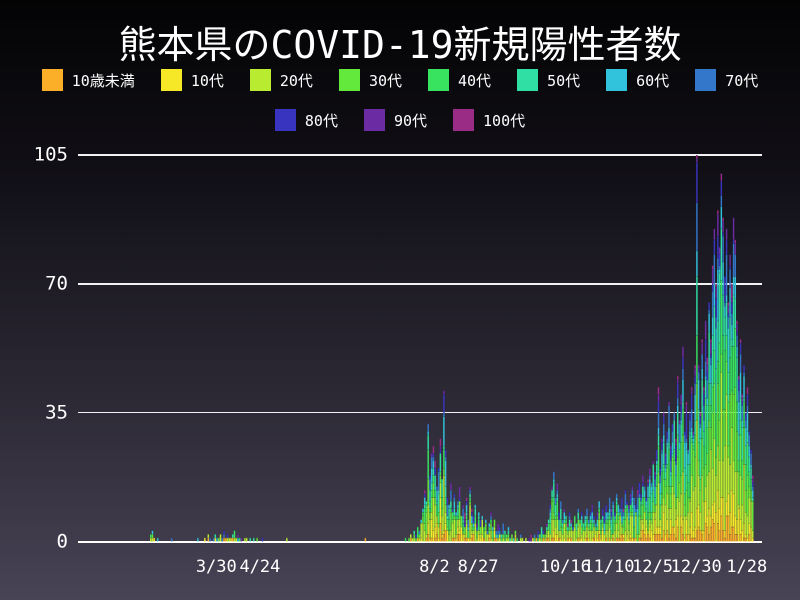 This screenshot has height=600, width=800. Describe the element at coordinates (260, 567) in the screenshot. I see `x-axis-label-4-24: 4/24` at that location.